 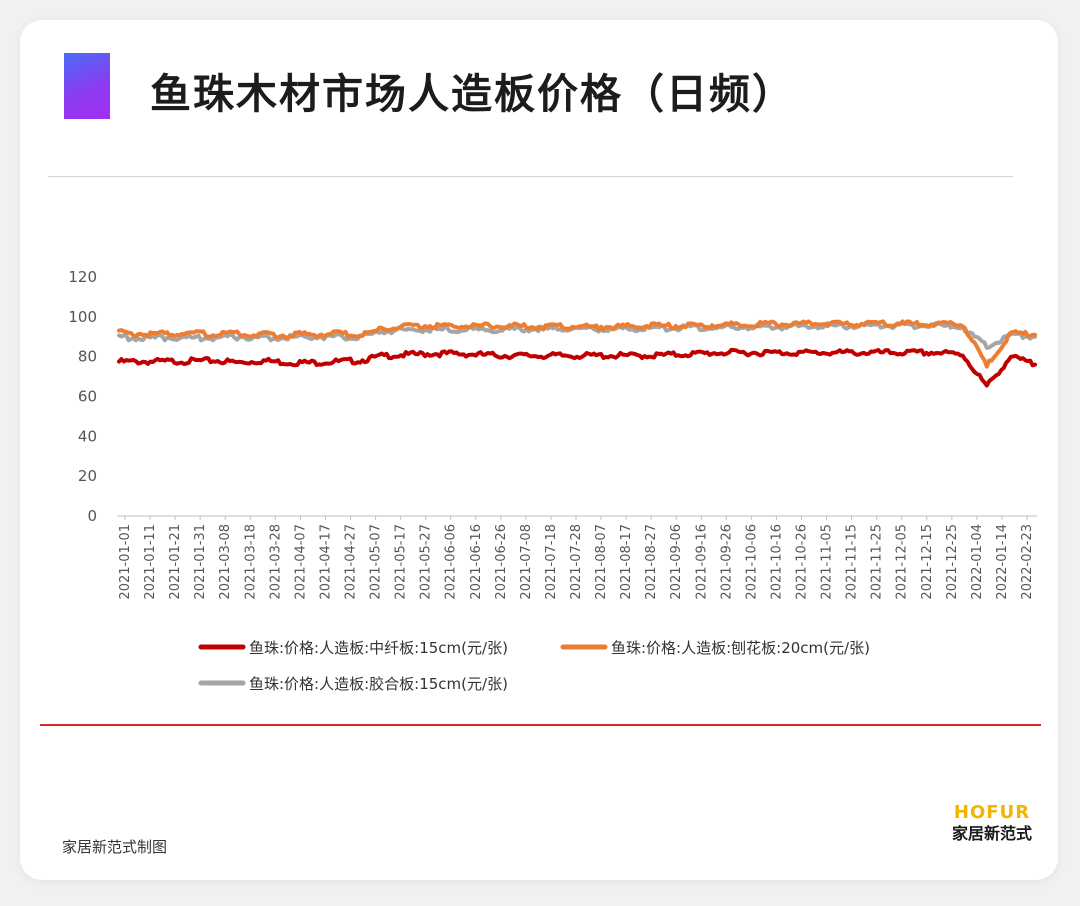 What do you see at coordinates (225, 562) in the screenshot?
I see `x-tick-label: 2021-03-08` at bounding box center [225, 562].